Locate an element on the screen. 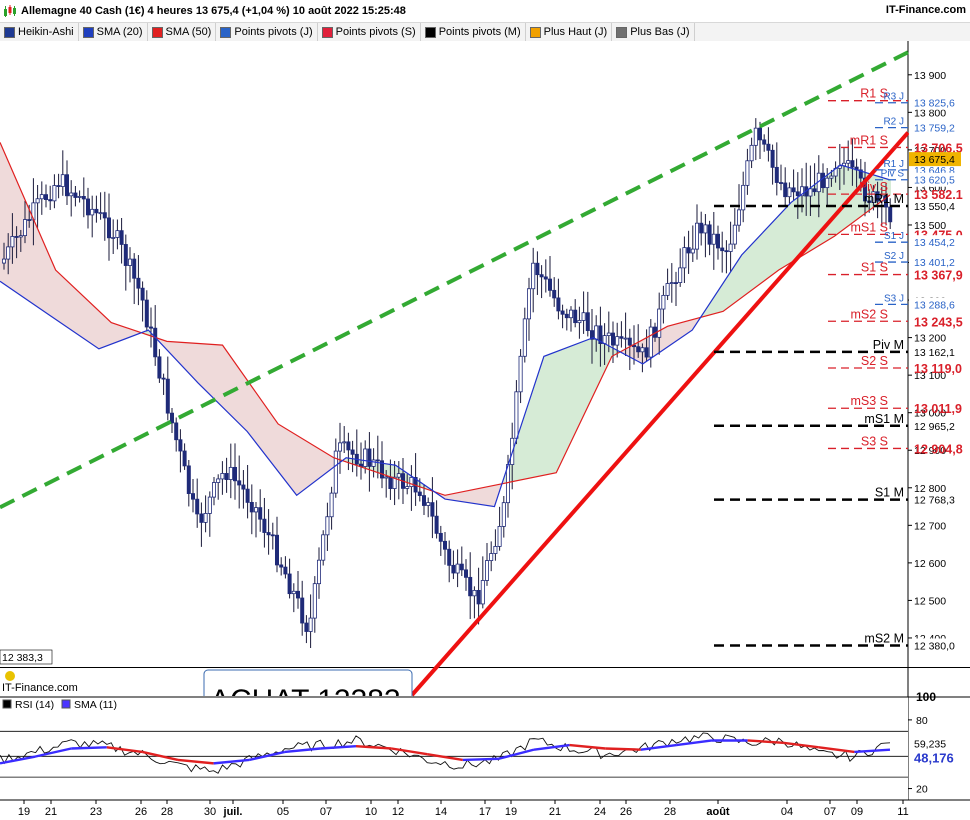 The width and height of the screenshot is (970, 820). rsi-value-a: 59,235 is located at coordinates (930, 745).